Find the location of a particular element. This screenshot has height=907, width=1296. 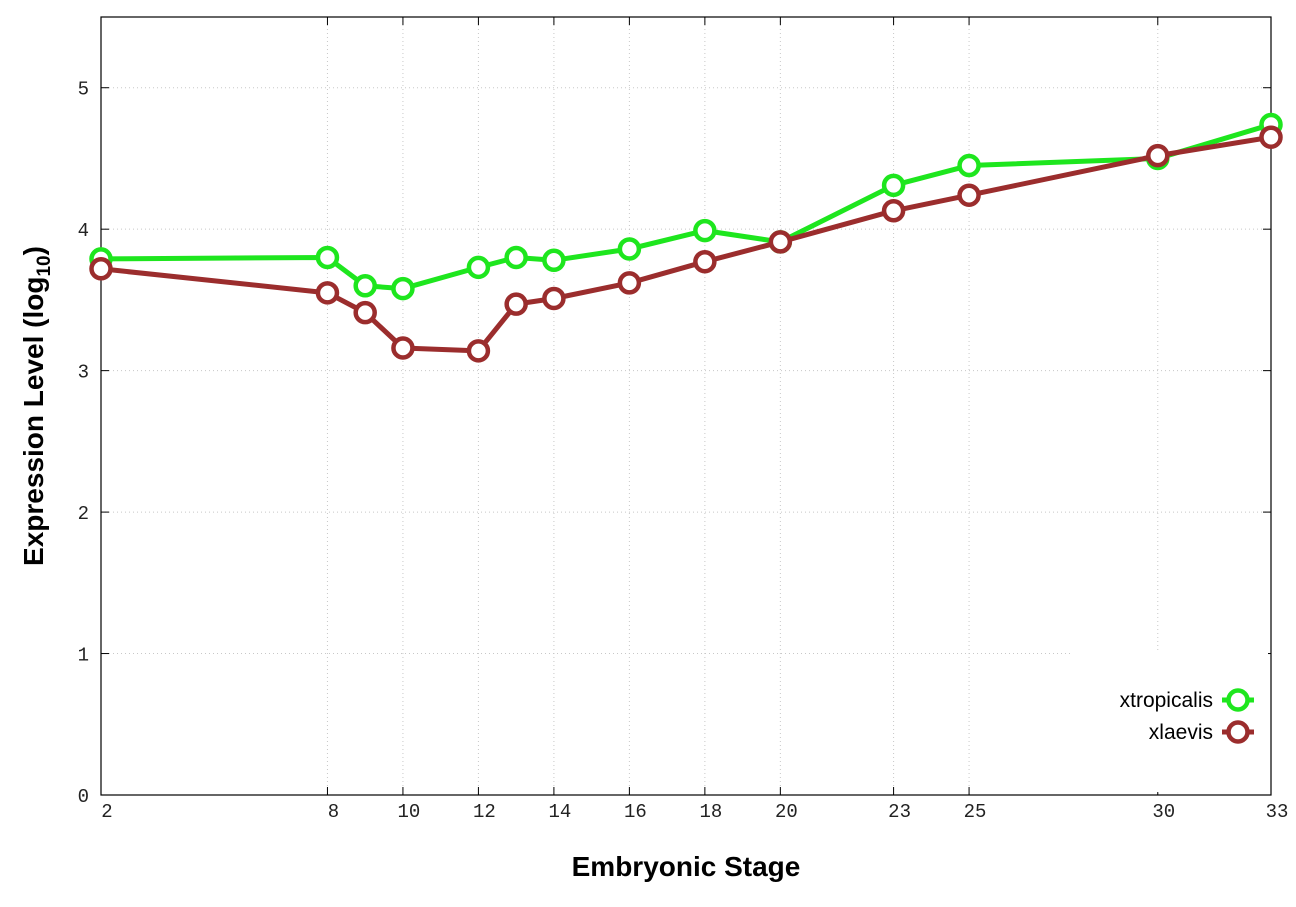

legend-label-xlaevis: xlaevis is located at coordinates (1181, 732).